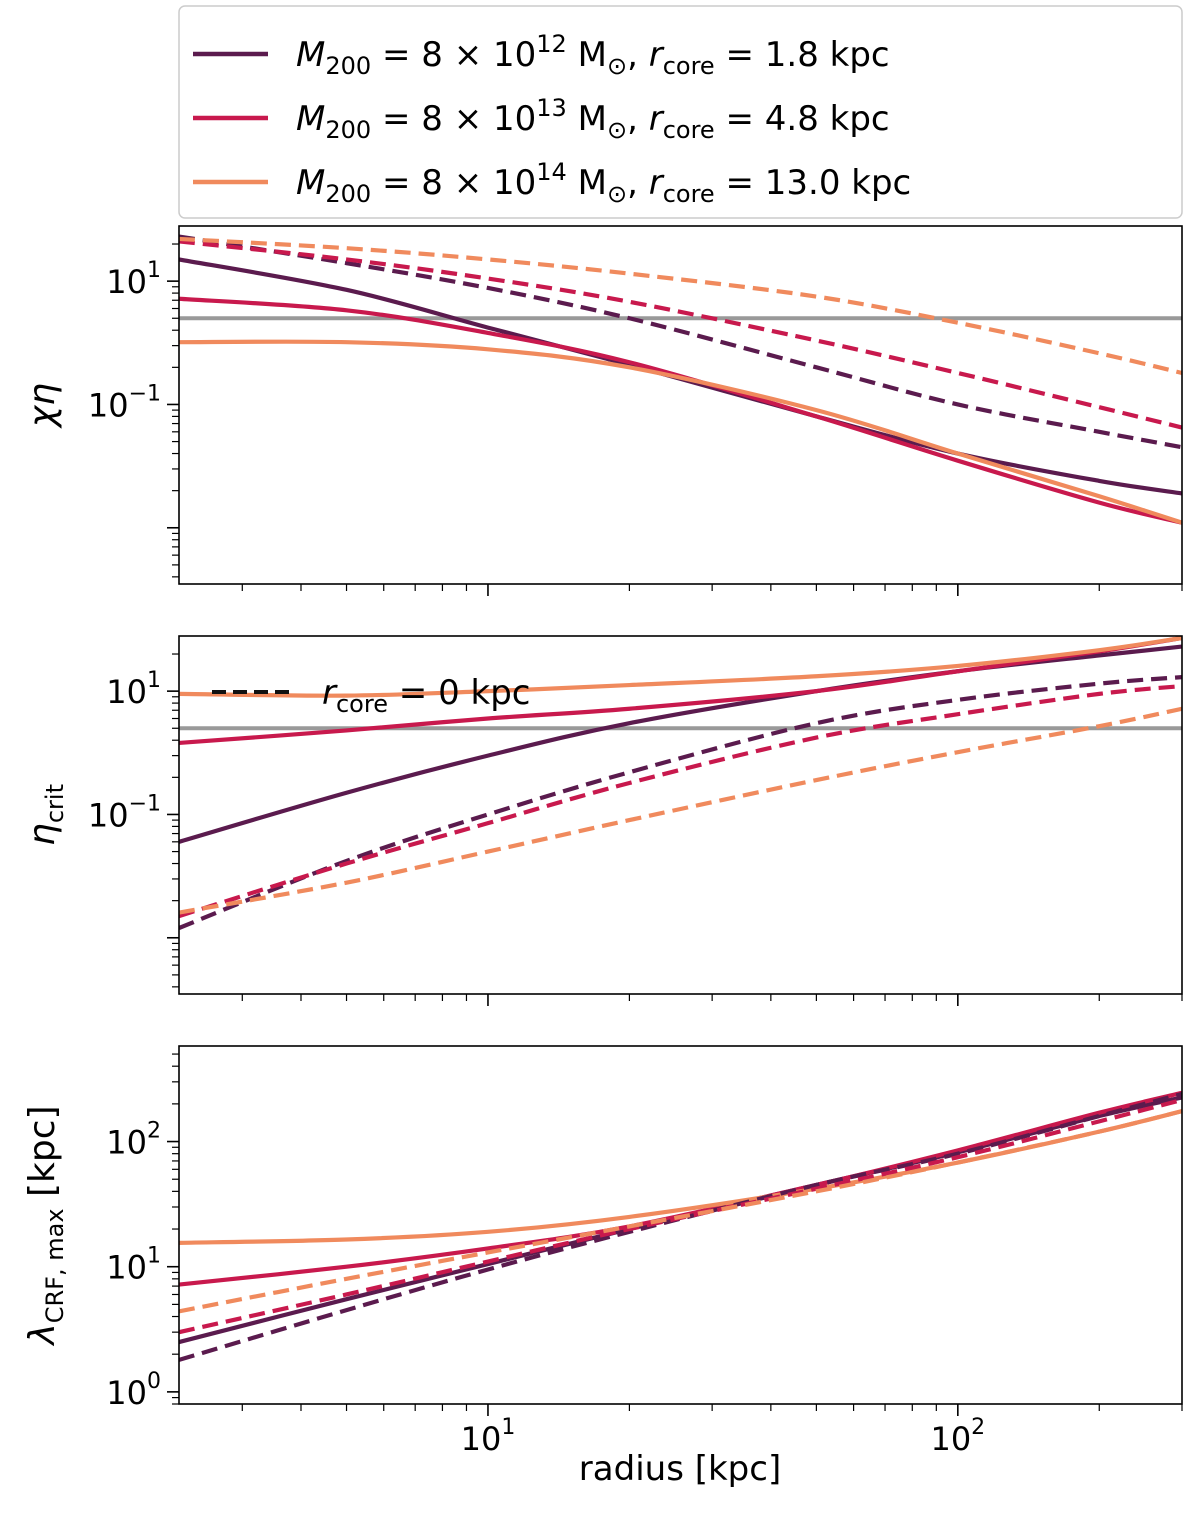  I want to click on legend-label-part: 13, so click(551, 108).